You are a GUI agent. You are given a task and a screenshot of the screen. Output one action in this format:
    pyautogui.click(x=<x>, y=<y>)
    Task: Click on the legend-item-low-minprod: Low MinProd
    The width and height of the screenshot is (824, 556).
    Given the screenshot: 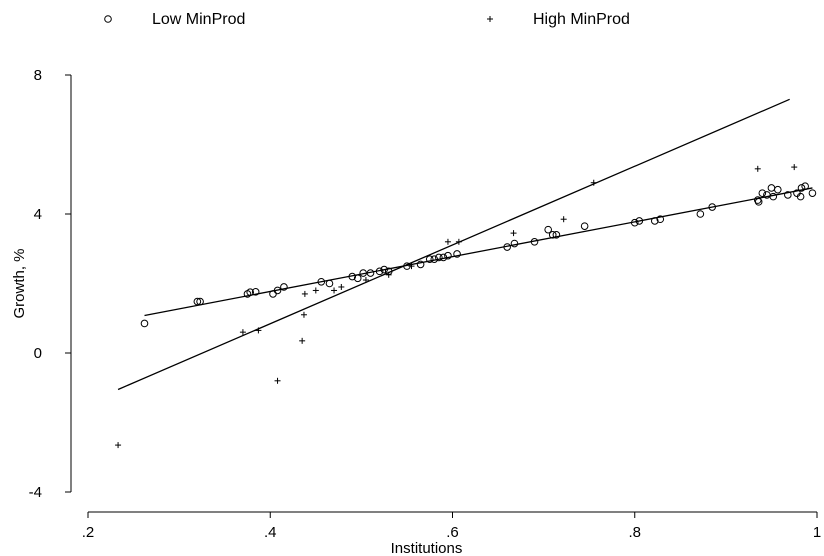 What is the action you would take?
    pyautogui.click(x=174, y=19)
    